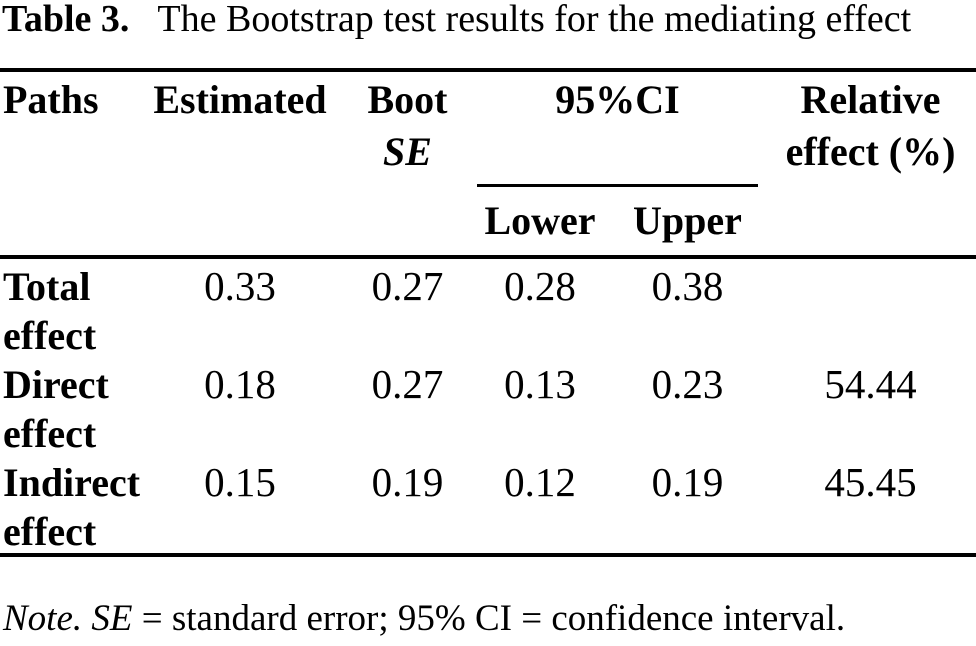  I want to click on subheader-spacer-paths, so click(67, 221).